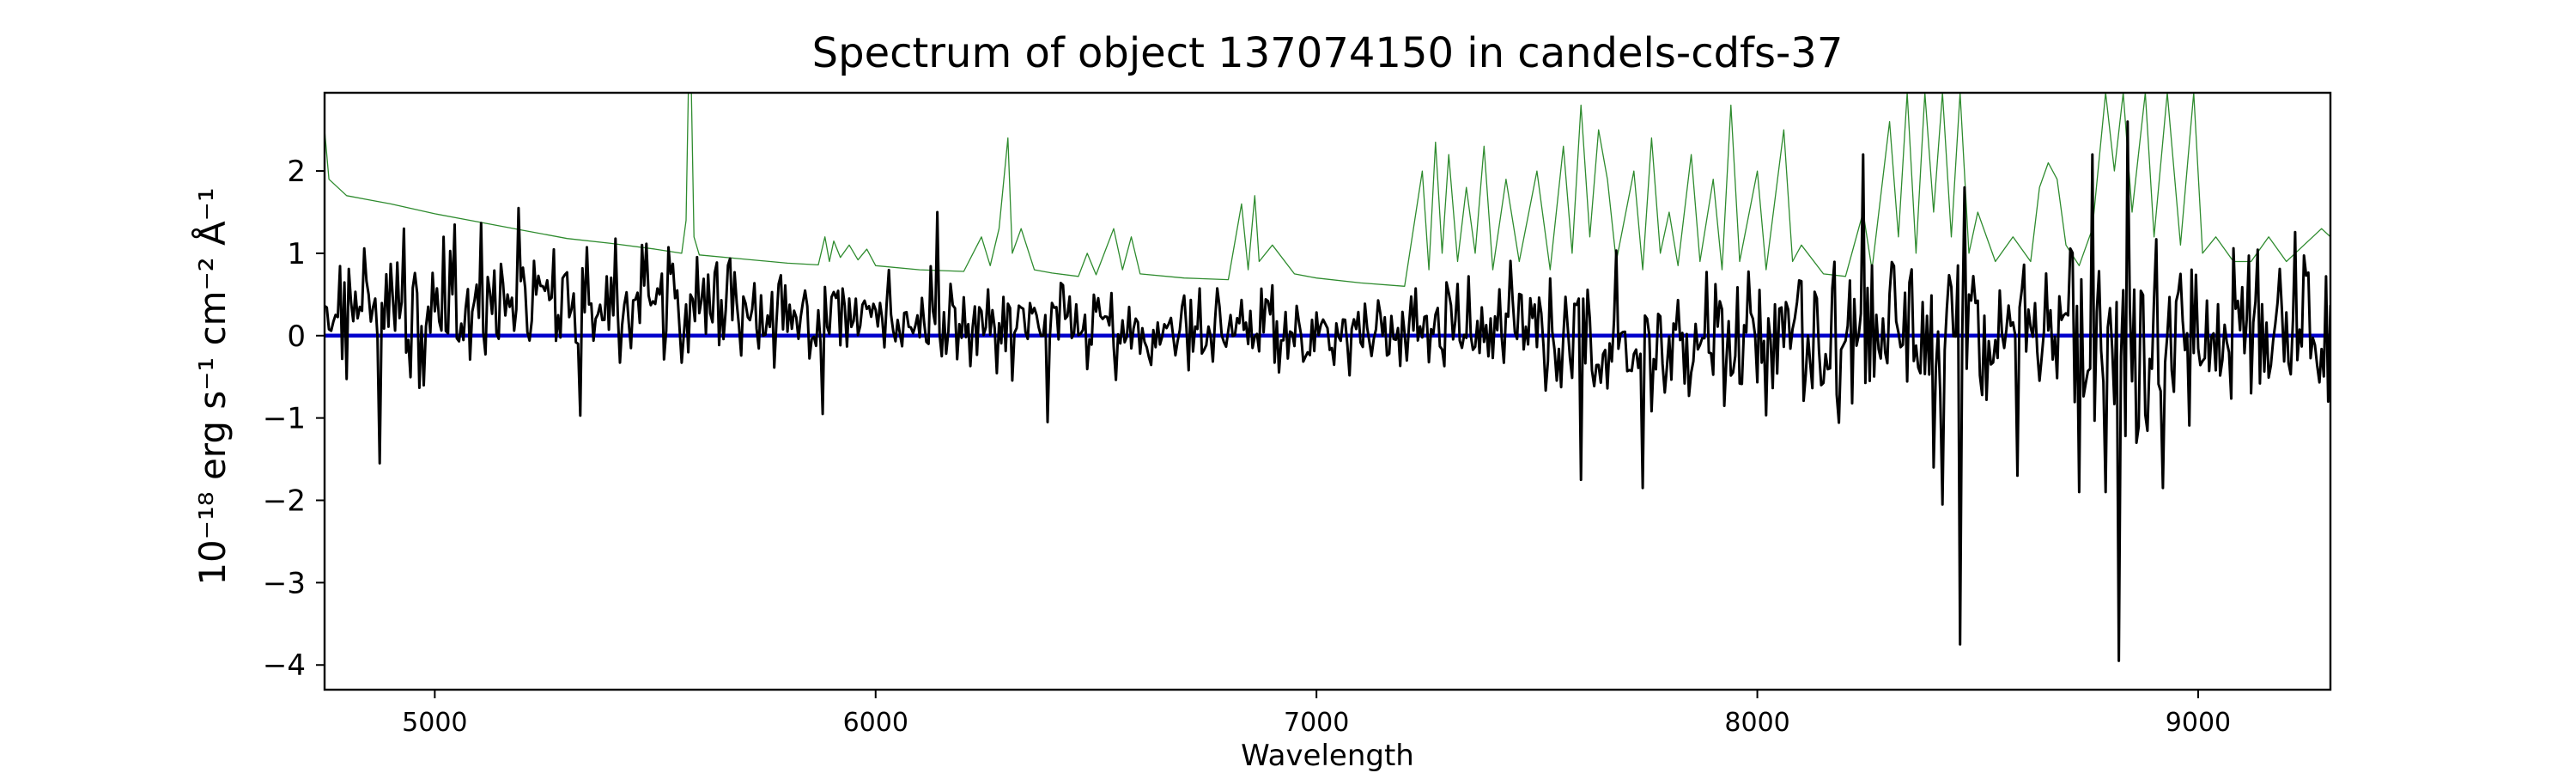 The width and height of the screenshot is (2576, 773). I want to click on y-tick-label: −2, so click(284, 501).